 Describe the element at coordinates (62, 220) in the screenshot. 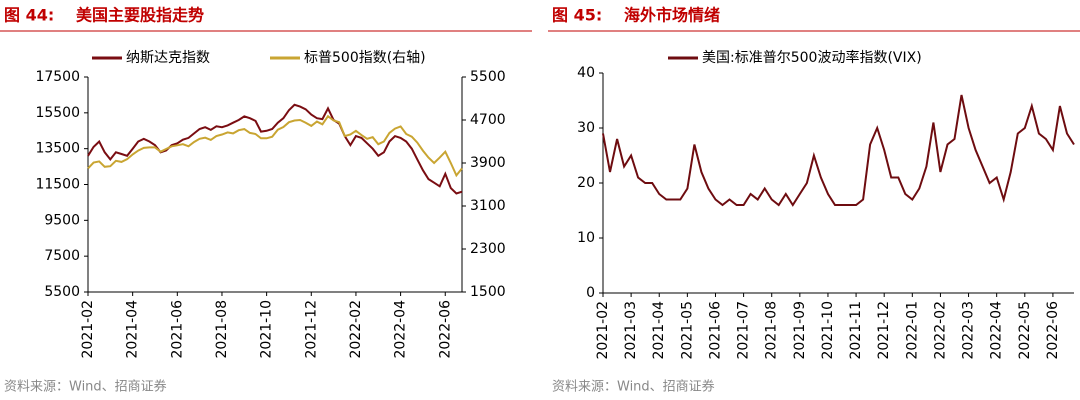

I see `y-tick-label: 9500` at that location.